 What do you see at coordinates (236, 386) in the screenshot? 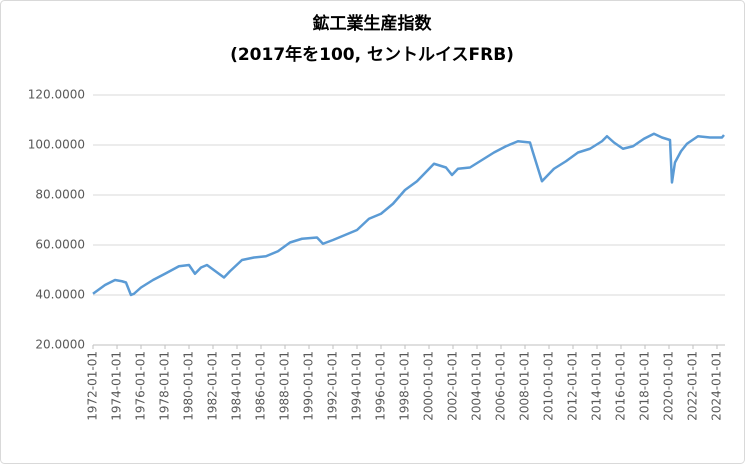
I see `x-tick-label: 1984-01-01` at bounding box center [236, 386].